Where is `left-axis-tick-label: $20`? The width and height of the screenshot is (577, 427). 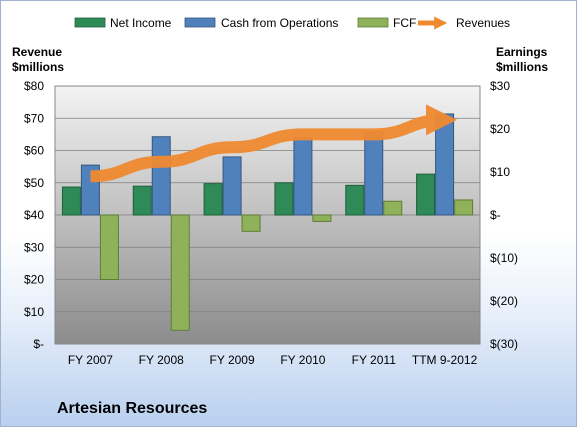
left-axis-tick-label: $20 is located at coordinates (34, 280).